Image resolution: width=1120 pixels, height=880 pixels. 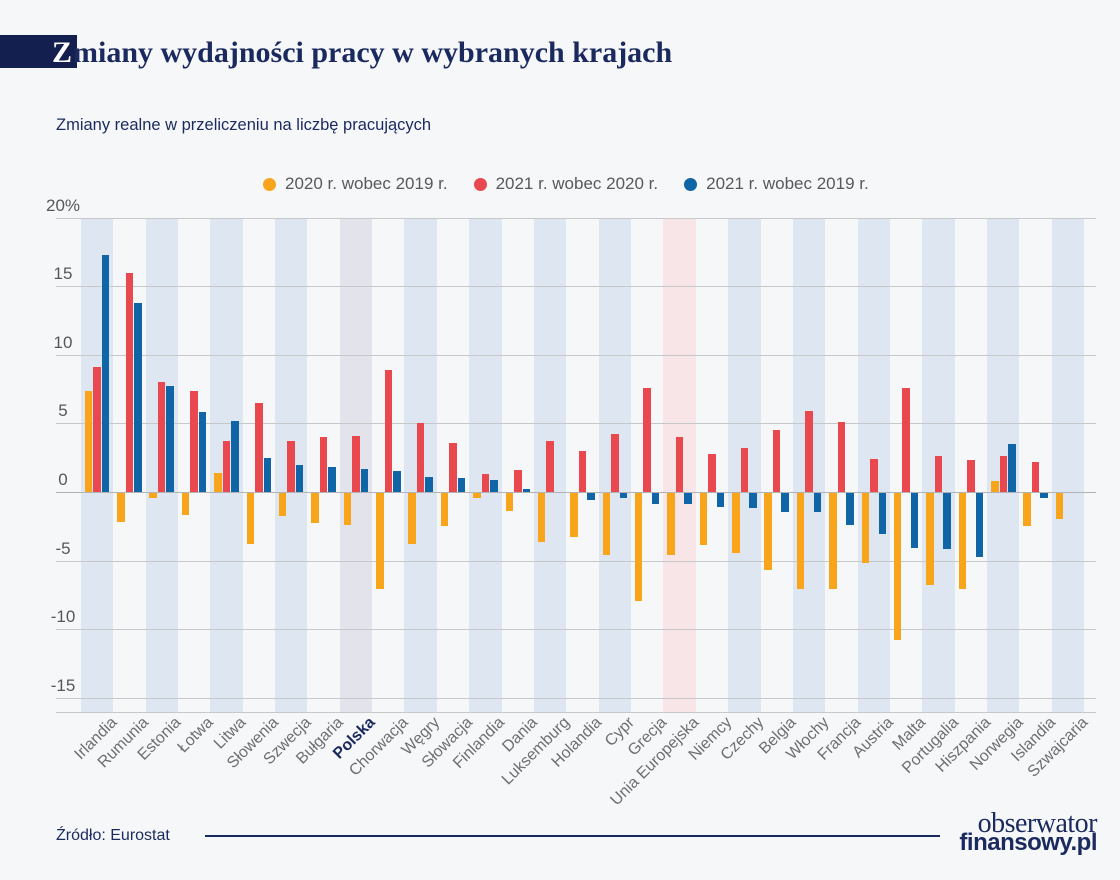 What do you see at coordinates (703, 519) in the screenshot?
I see `bar-niemcy-2020-r-wobec-2019-r-` at bounding box center [703, 519].